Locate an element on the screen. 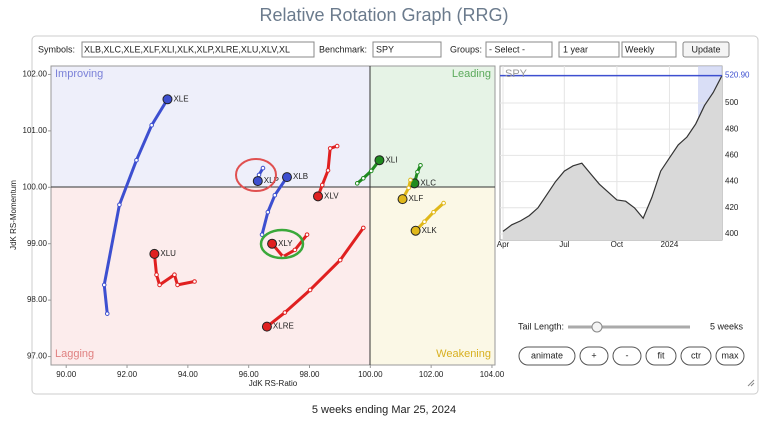 The width and height of the screenshot is (768, 424). button-text: animate is located at coordinates (547, 355).